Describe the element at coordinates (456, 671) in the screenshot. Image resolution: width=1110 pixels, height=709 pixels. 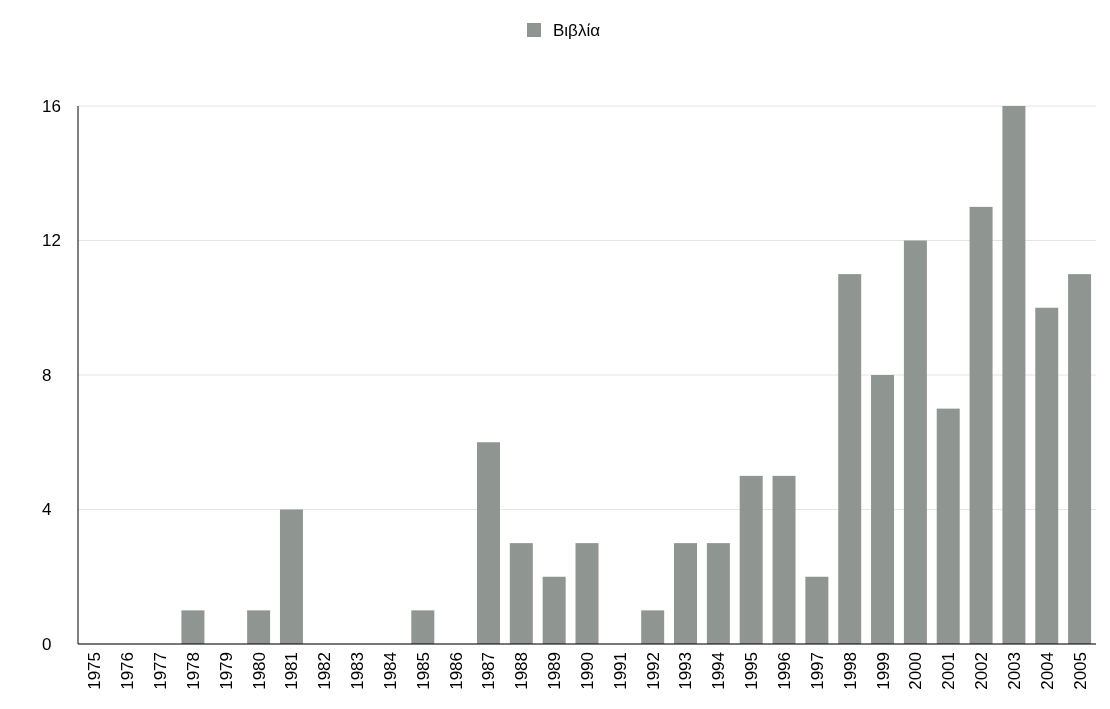
I see `x-tick-label: 1986` at that location.